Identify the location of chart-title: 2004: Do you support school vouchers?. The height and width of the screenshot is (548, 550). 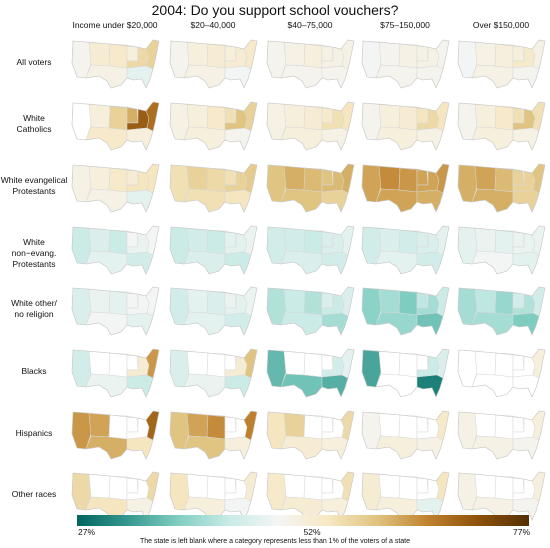
(275, 10).